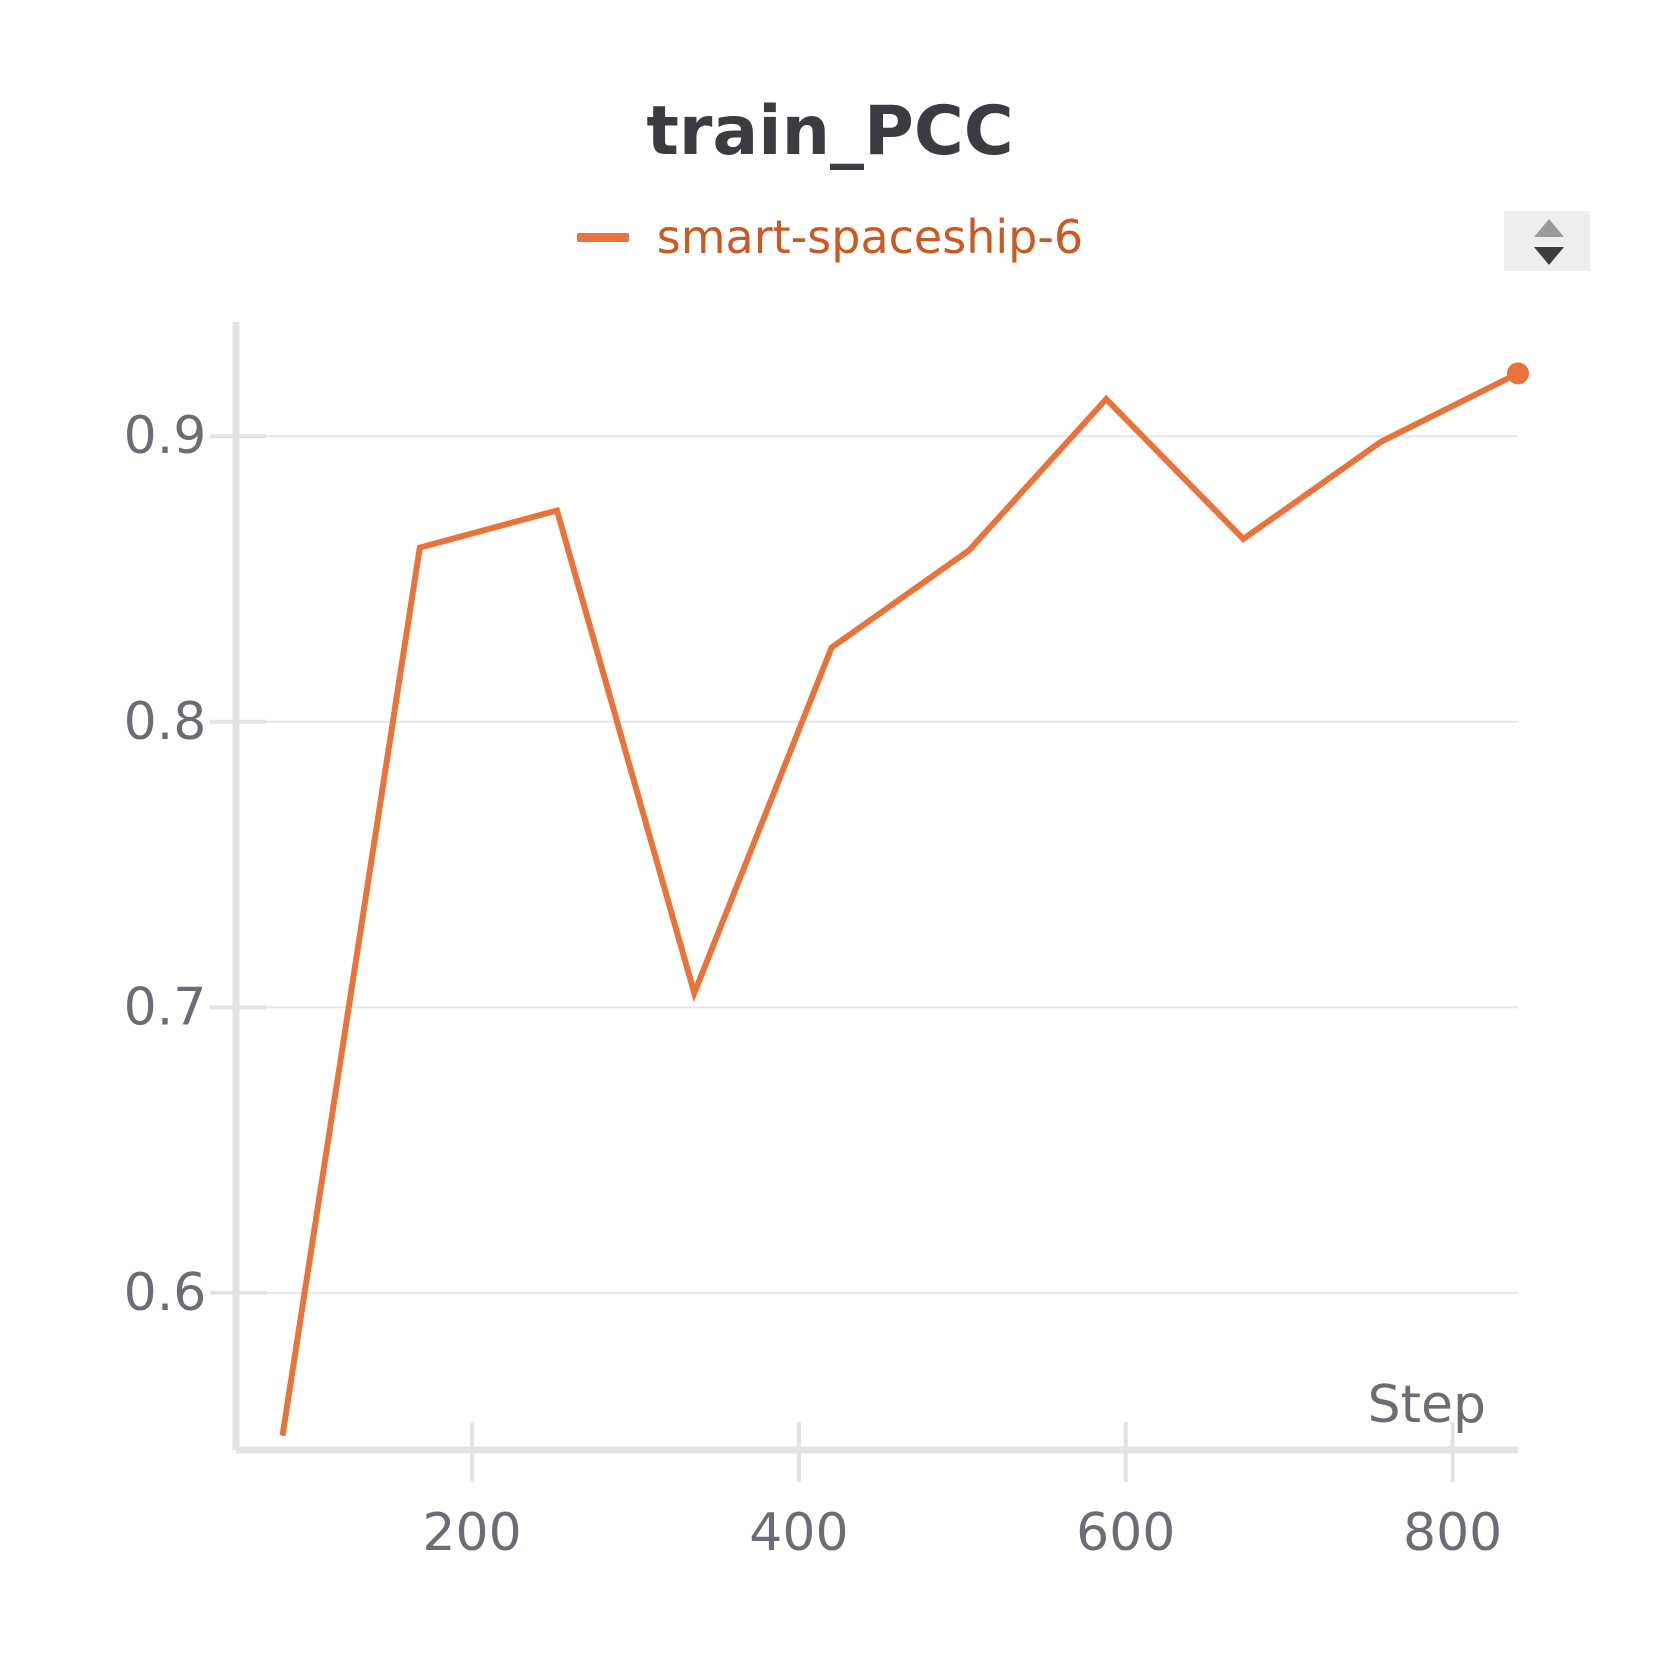  I want to click on legend: smart-spaceship-6, so click(830, 237).